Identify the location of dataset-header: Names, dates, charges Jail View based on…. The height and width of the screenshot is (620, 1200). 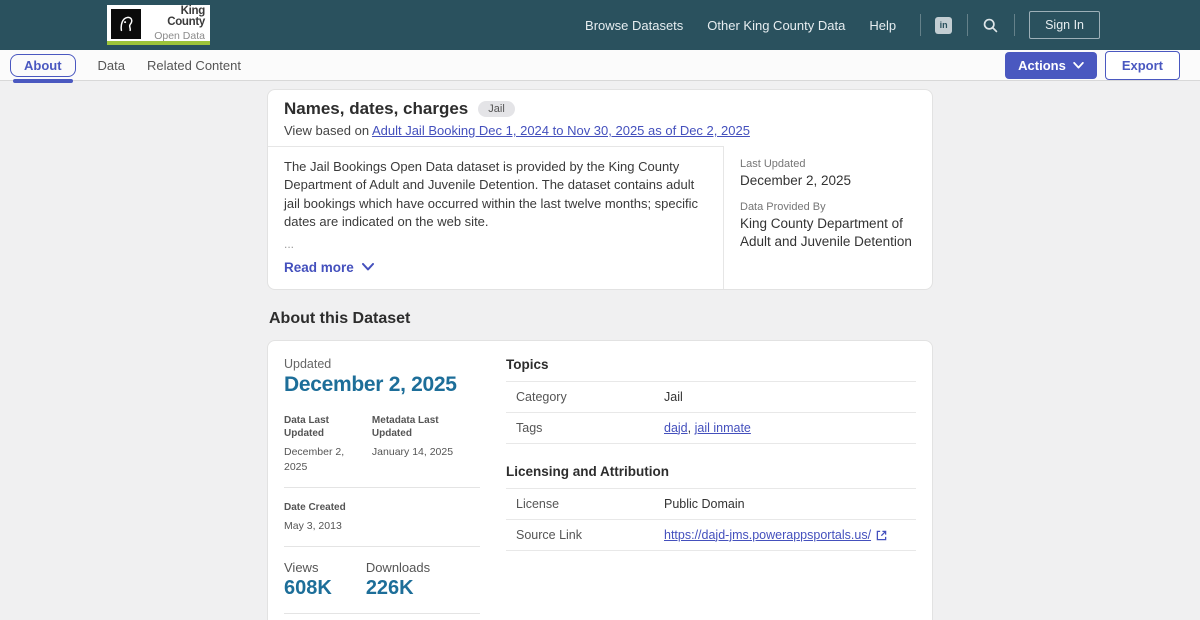
(600, 118).